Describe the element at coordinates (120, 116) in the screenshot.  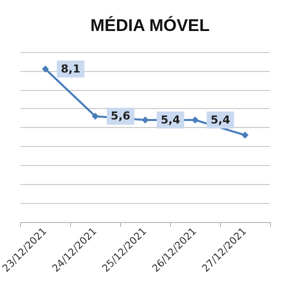
I see `data-label: 5,6` at that location.